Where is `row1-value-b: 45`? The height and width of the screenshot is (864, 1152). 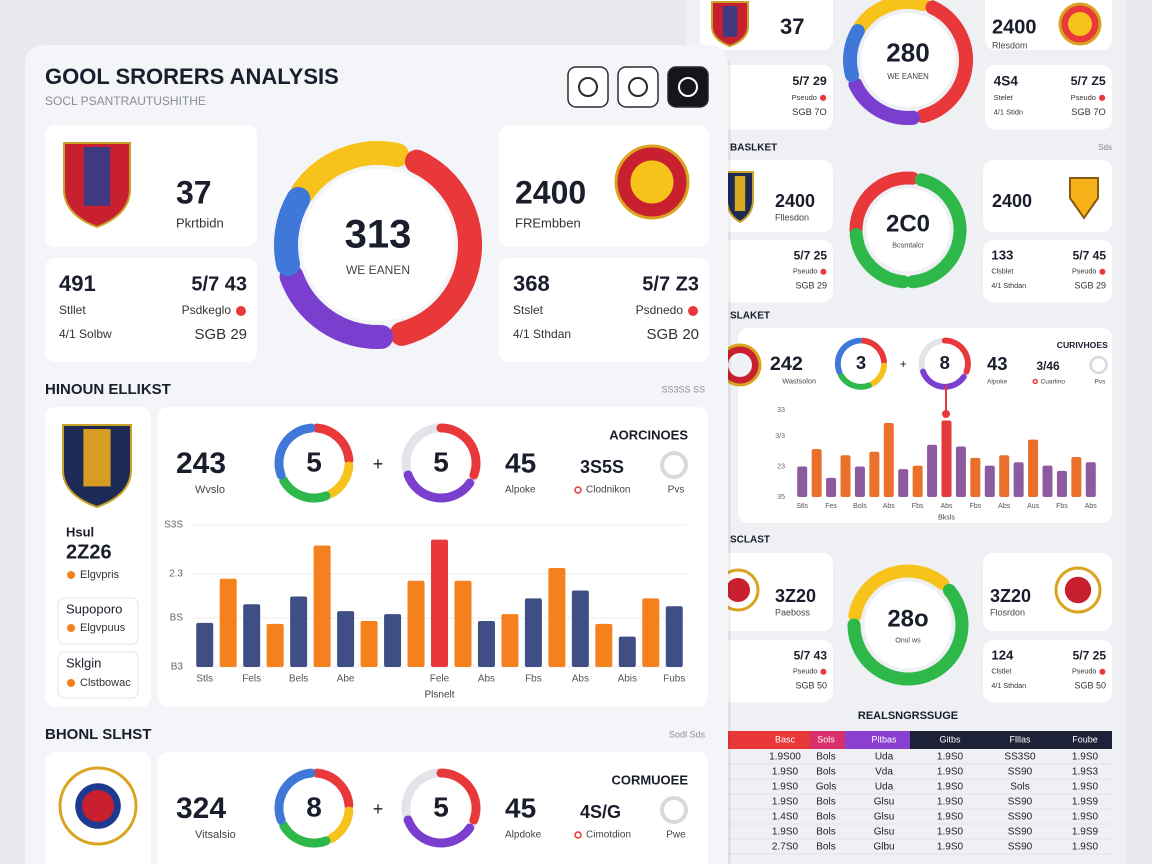 row1-value-b: 45 is located at coordinates (520, 462).